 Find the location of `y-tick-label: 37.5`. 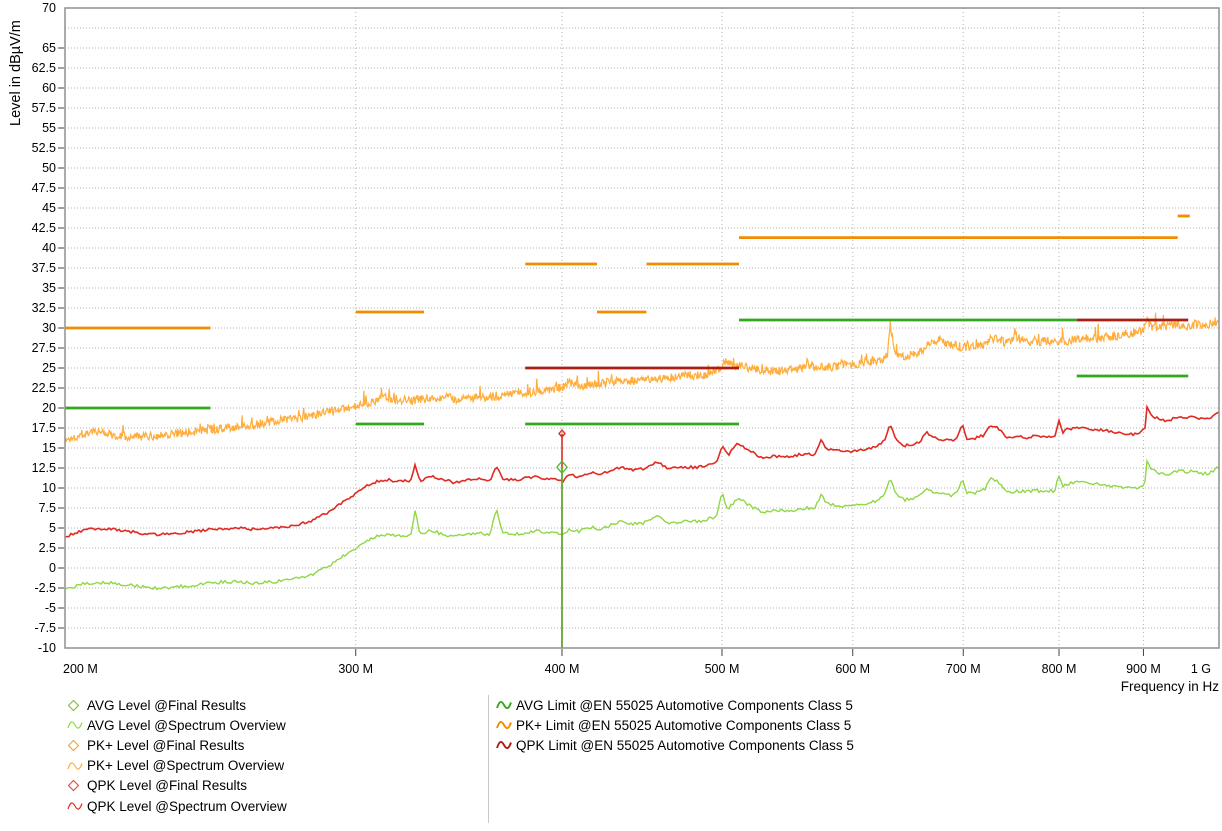

y-tick-label: 37.5 is located at coordinates (44, 268).